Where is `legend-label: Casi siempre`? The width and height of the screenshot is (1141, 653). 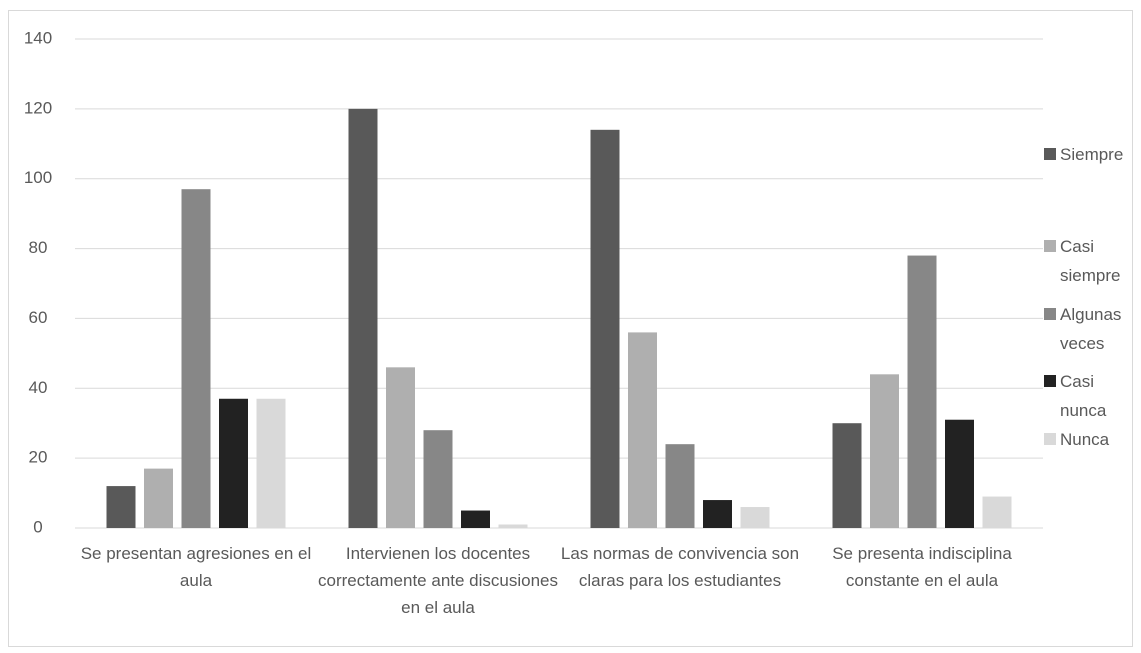 legend-label: Casi siempre is located at coordinates (1090, 261).